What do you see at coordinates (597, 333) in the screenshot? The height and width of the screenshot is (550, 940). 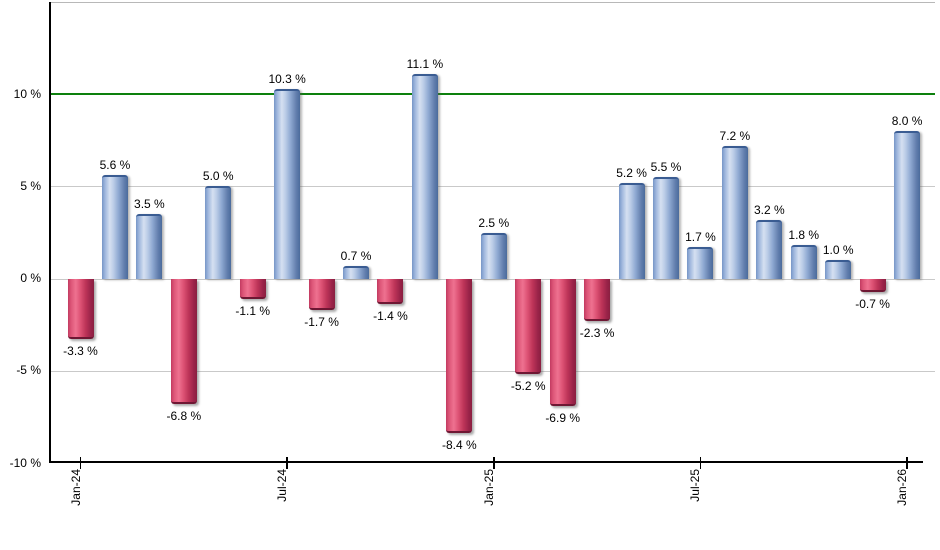 I see `bar-value-label: -2.3 %` at bounding box center [597, 333].